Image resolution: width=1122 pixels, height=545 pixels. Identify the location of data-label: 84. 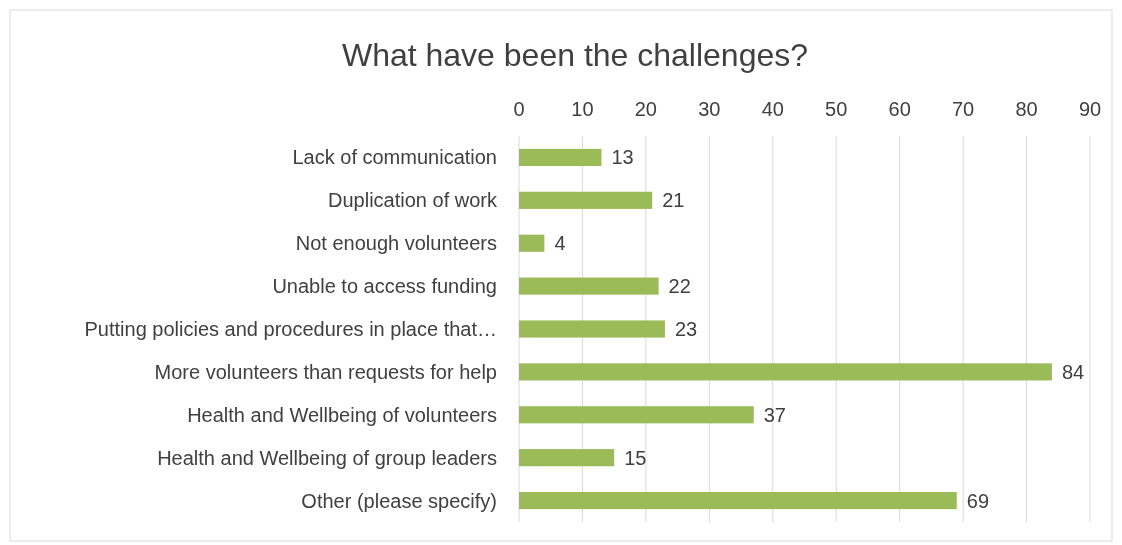
(1073, 371).